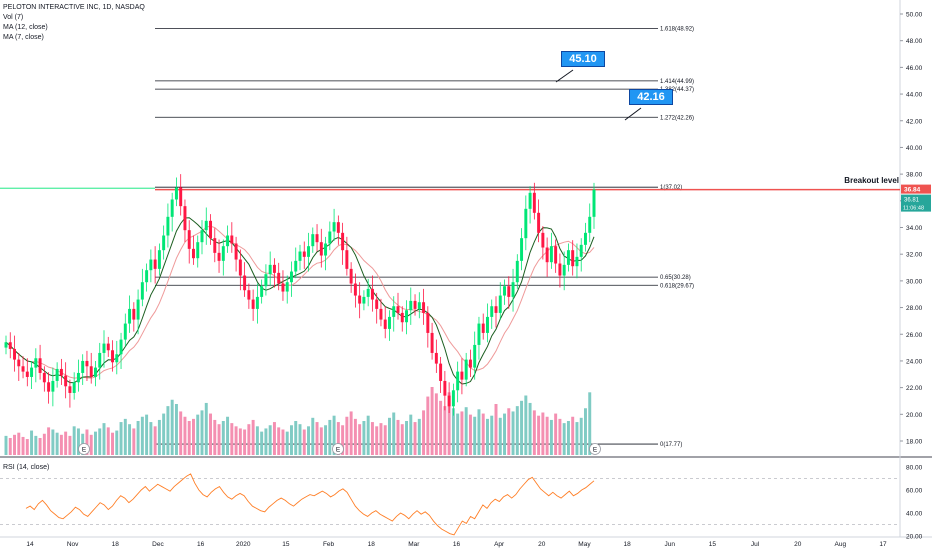  Describe the element at coordinates (677, 29) in the screenshot. I see `fib-level-label: 1.618(48.92)` at that location.